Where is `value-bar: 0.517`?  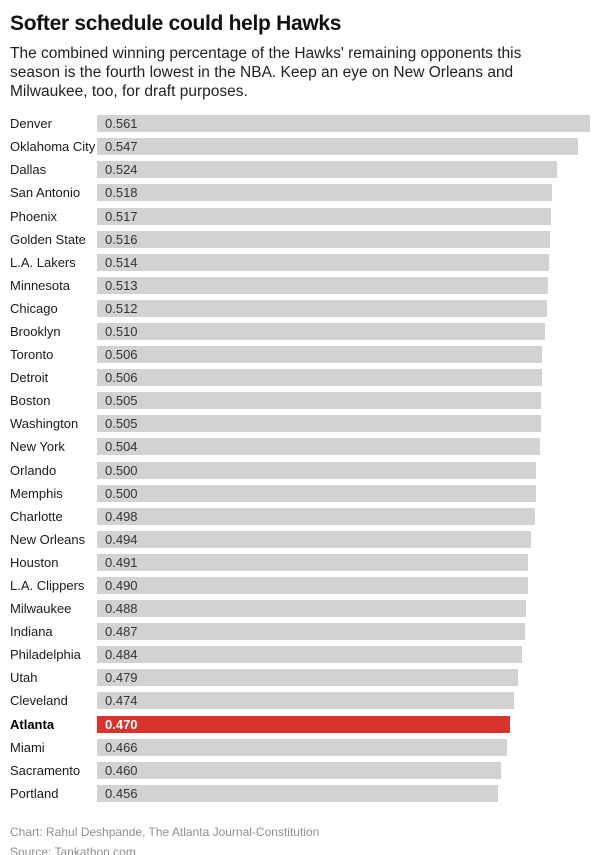
value-bar: 0.517 is located at coordinates (324, 216).